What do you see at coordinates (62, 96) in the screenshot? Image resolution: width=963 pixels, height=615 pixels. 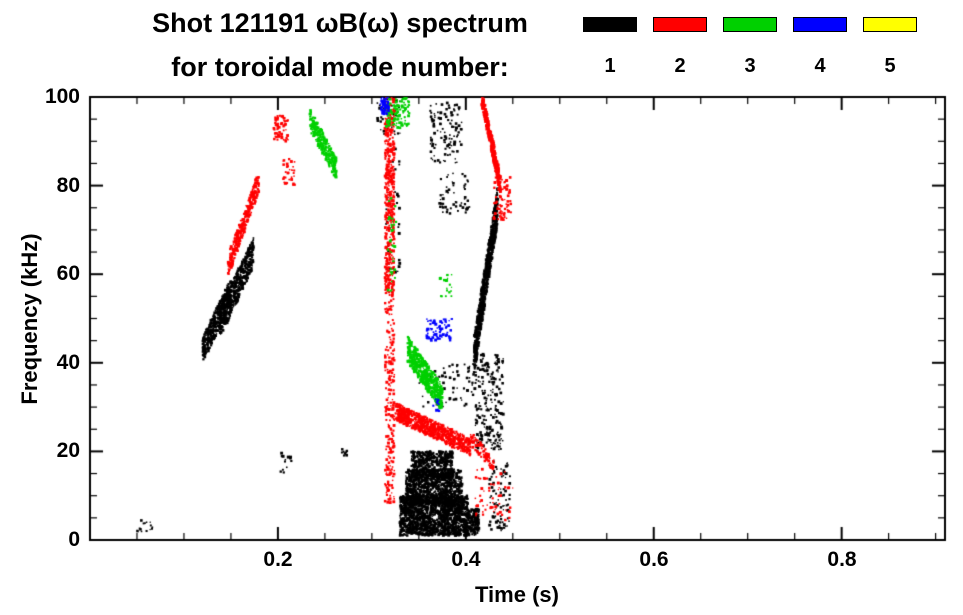 I see `y-tick-100: 100` at bounding box center [62, 96].